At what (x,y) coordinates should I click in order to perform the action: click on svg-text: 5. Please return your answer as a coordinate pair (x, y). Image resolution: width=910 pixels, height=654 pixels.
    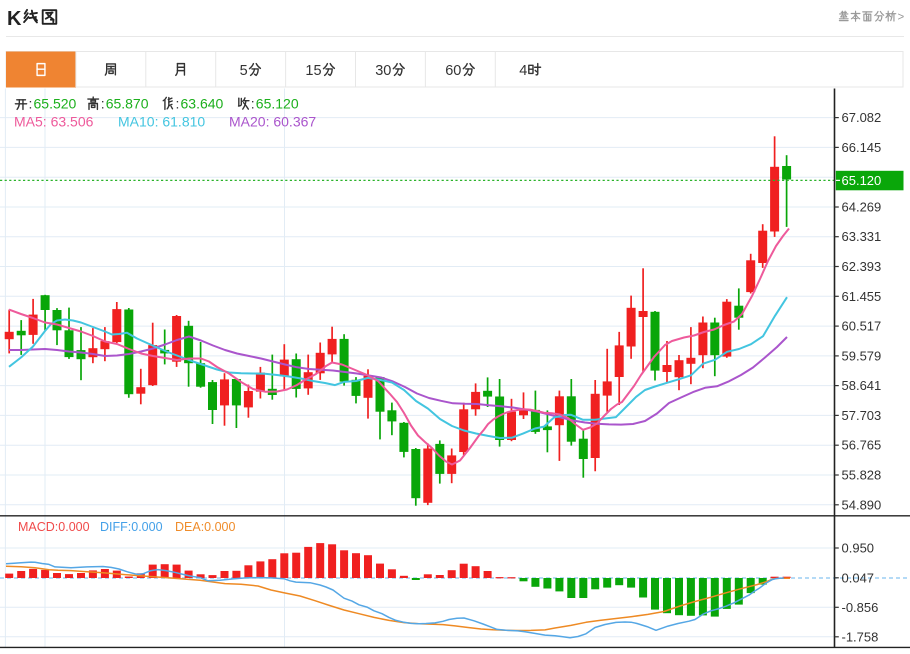
    Looking at the image, I should click on (244, 71).